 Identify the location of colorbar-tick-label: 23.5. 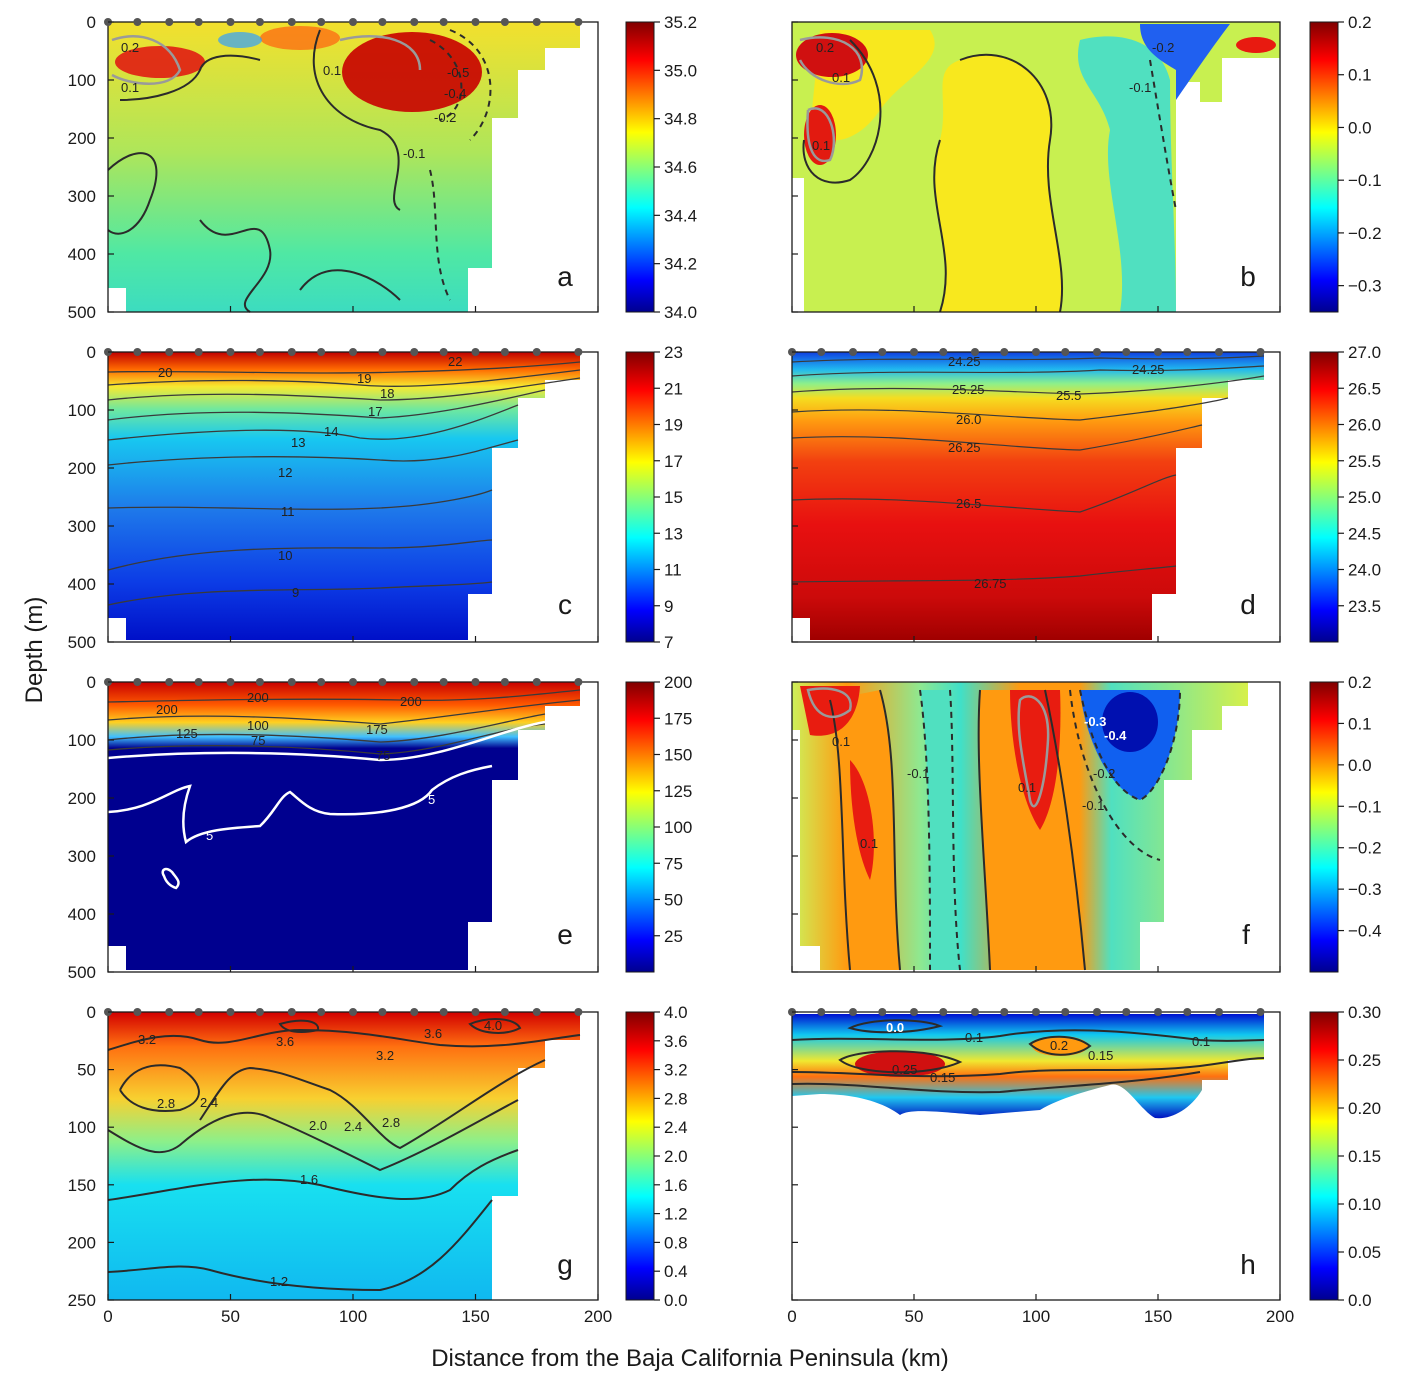
(1364, 606).